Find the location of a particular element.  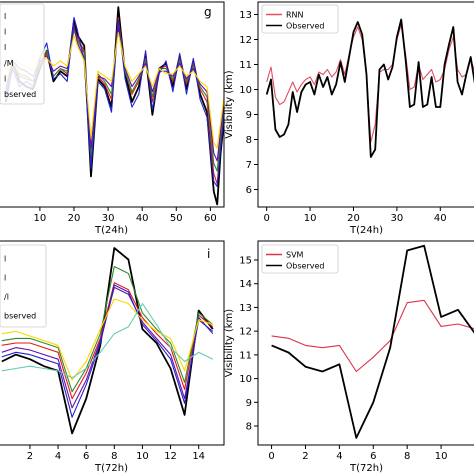

legend-entry: /l is located at coordinates (6, 297).